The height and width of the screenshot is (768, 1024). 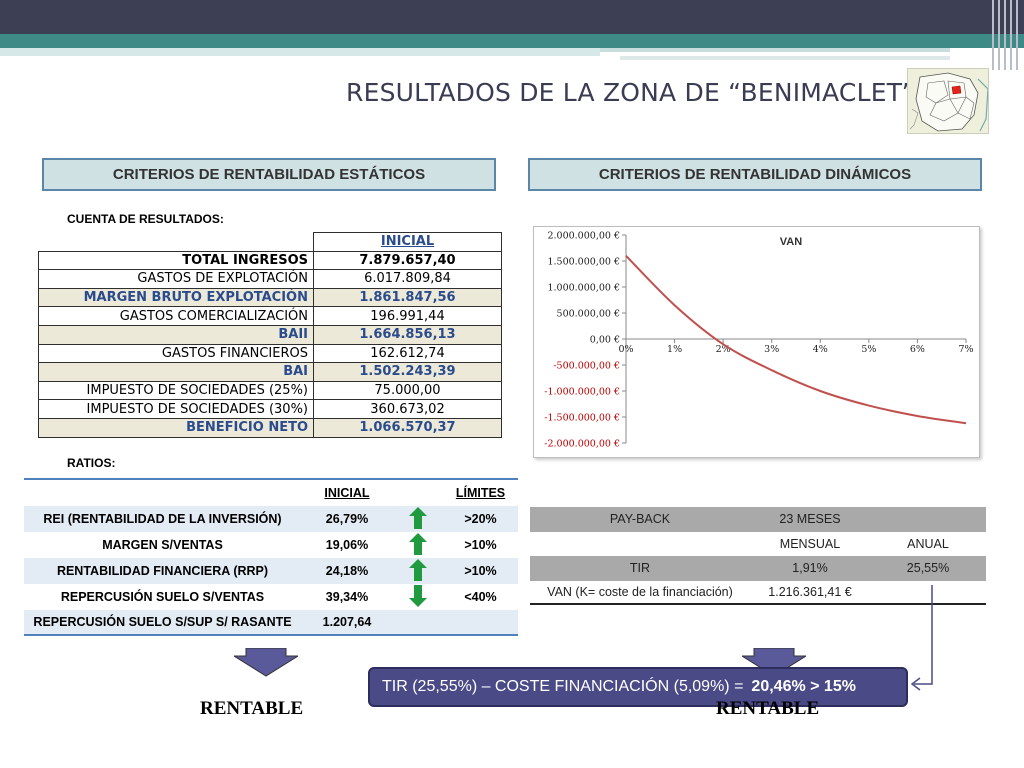 I want to click on table-row: MARGEN BRUTO EXPLOTACIÓN 1.861.847,56, so click(x=270, y=297).